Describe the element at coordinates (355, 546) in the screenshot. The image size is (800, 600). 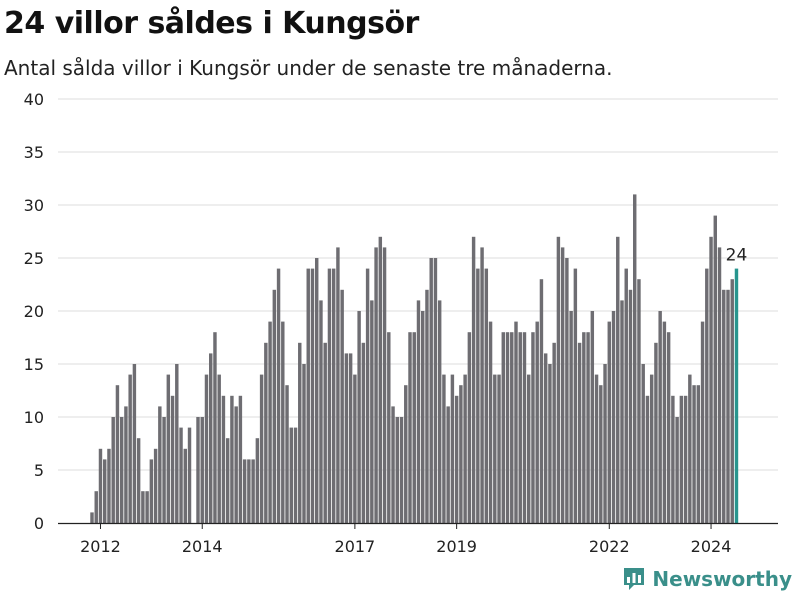
I see `x-tick-label: 2017` at that location.